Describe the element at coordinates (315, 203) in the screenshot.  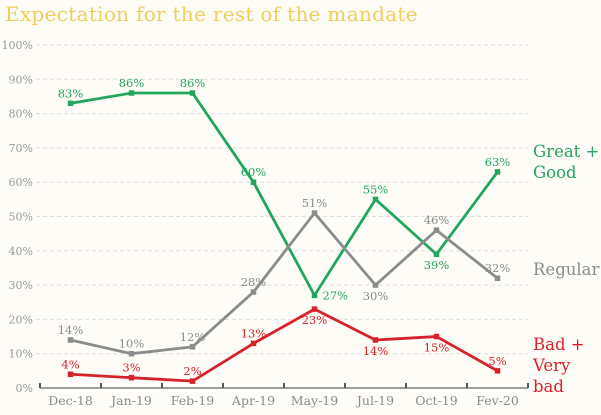
I see `regular-data-label: 51%` at that location.